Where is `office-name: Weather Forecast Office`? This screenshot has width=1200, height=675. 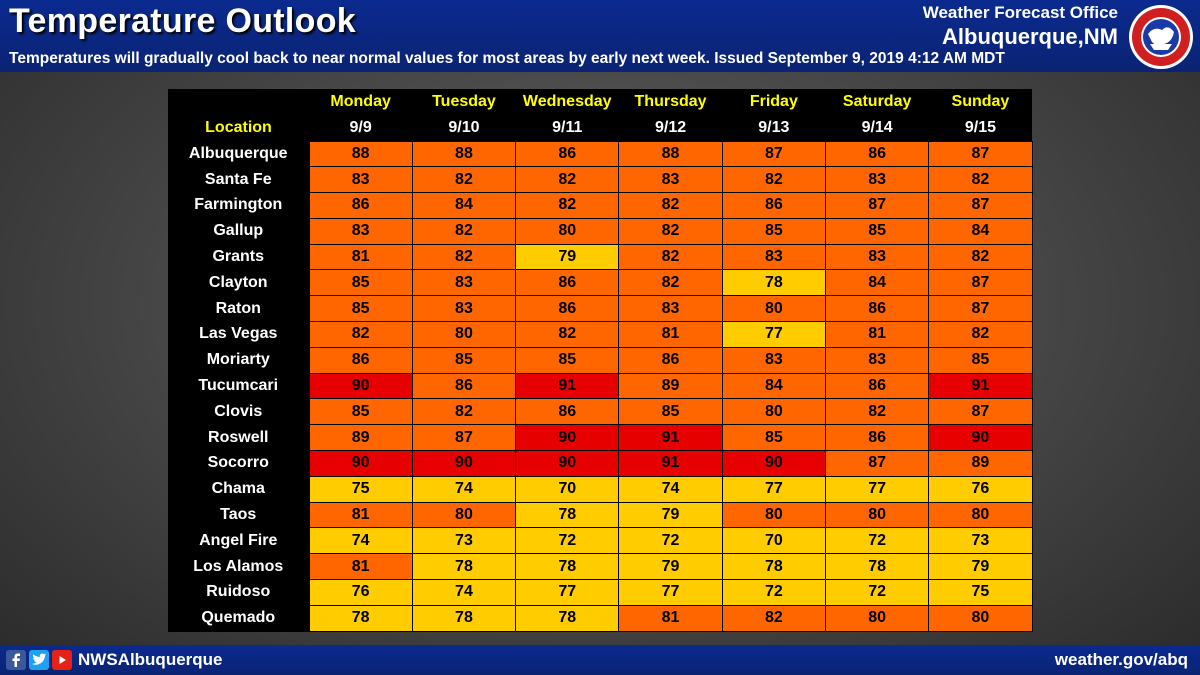
office-name: Weather Forecast Office is located at coordinates (1020, 12).